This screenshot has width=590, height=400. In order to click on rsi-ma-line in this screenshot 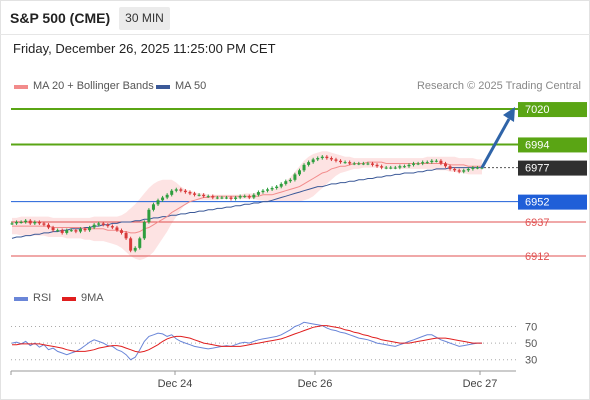, I will do `click(247, 339)`.